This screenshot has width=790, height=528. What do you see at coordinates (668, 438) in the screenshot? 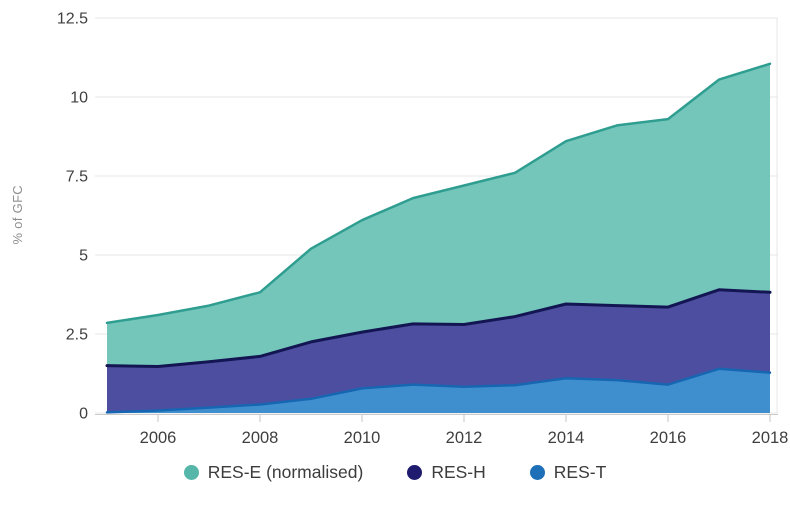
I see `x-tick-label-2016: 2016` at bounding box center [668, 438].